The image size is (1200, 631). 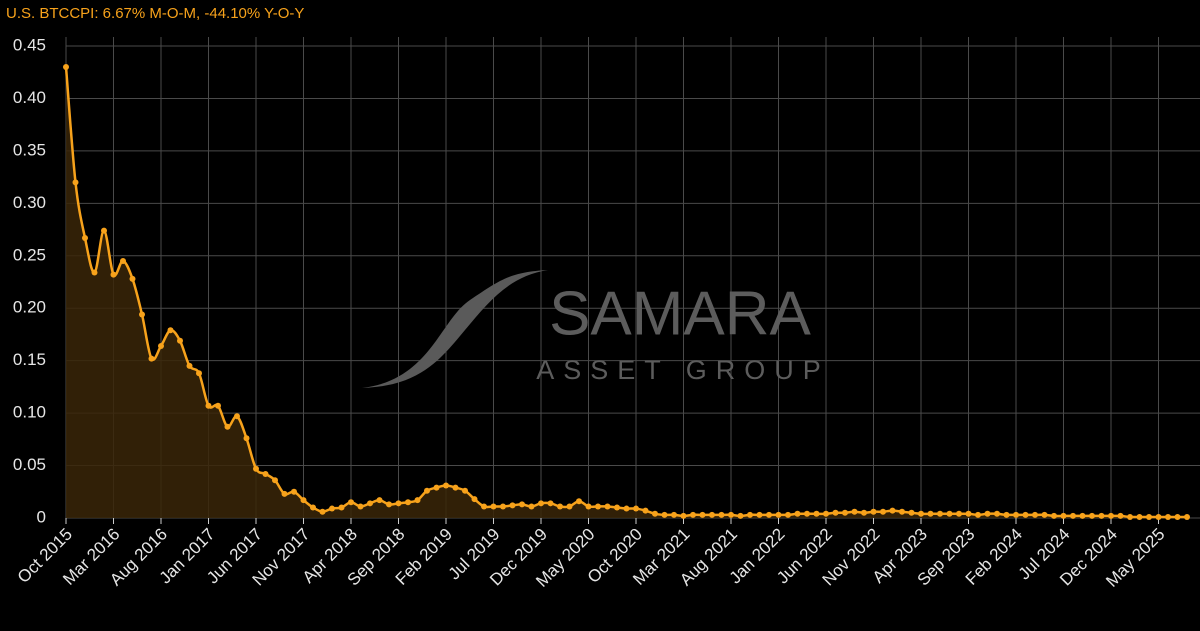 I want to click on watermark: SAMARA ASSET GROUP, so click(x=596, y=329).